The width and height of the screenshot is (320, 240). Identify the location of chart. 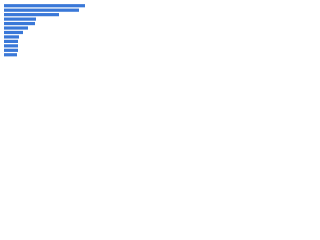
(44, 30).